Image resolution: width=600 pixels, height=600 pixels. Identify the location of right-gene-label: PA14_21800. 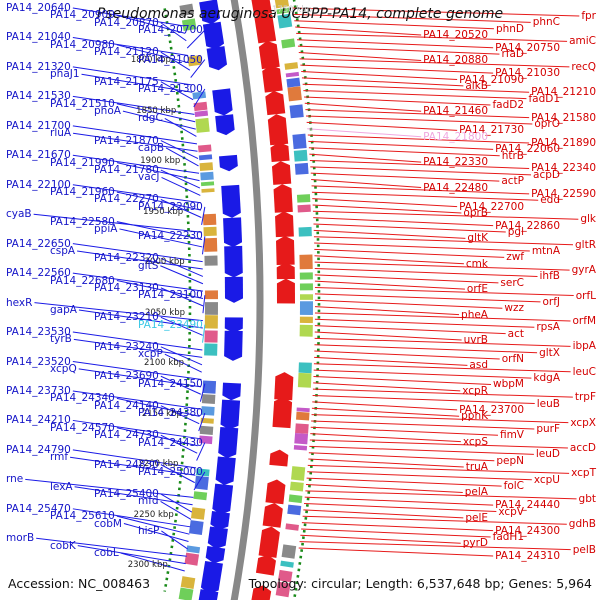
(455, 136).